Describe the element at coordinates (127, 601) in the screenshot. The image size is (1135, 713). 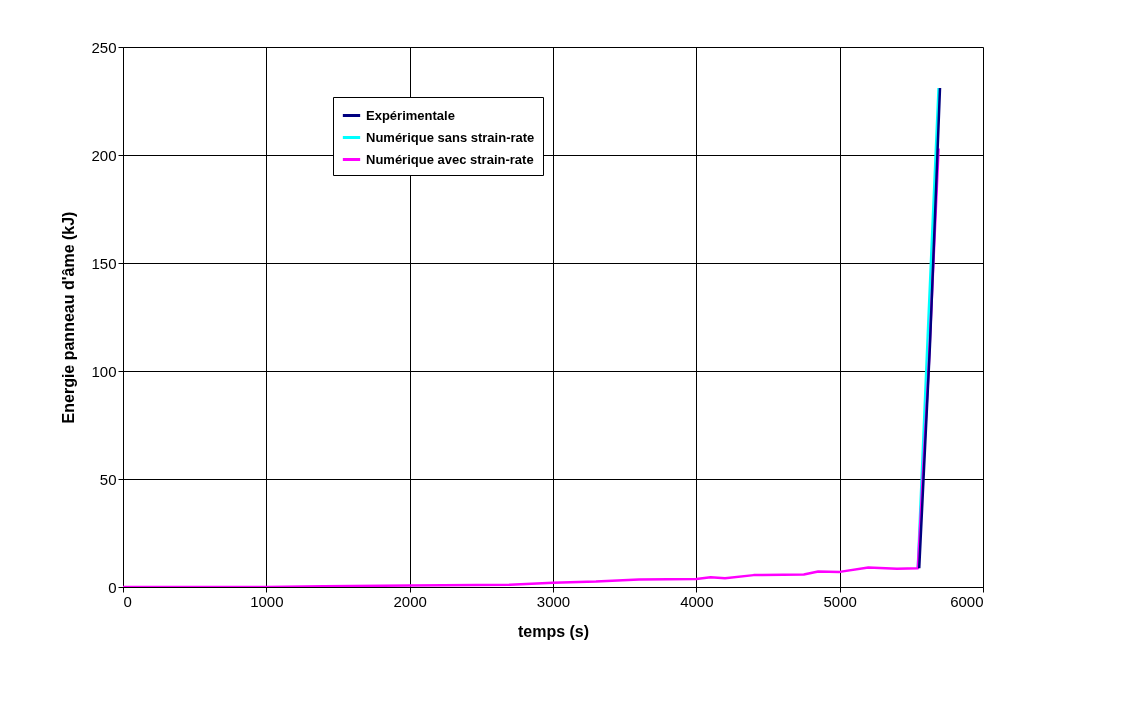
I see `x-tick-label: 0` at that location.